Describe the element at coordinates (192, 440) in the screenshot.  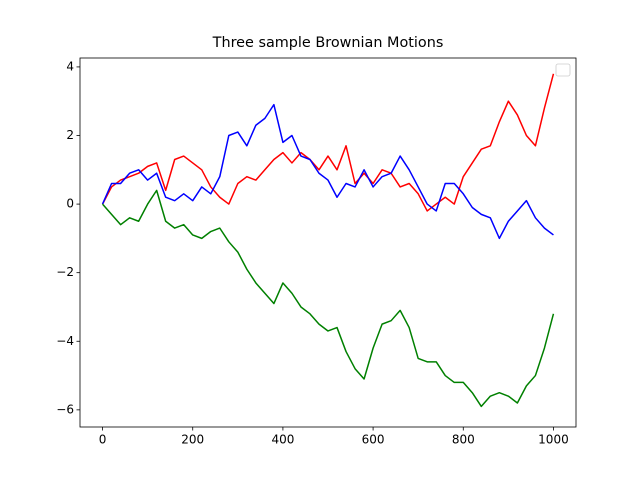
I see `x-tick-label: 200` at that location.